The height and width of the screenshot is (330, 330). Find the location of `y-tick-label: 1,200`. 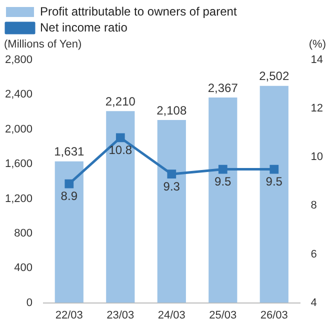

y-tick-label: 1,200 is located at coordinates (18, 198).